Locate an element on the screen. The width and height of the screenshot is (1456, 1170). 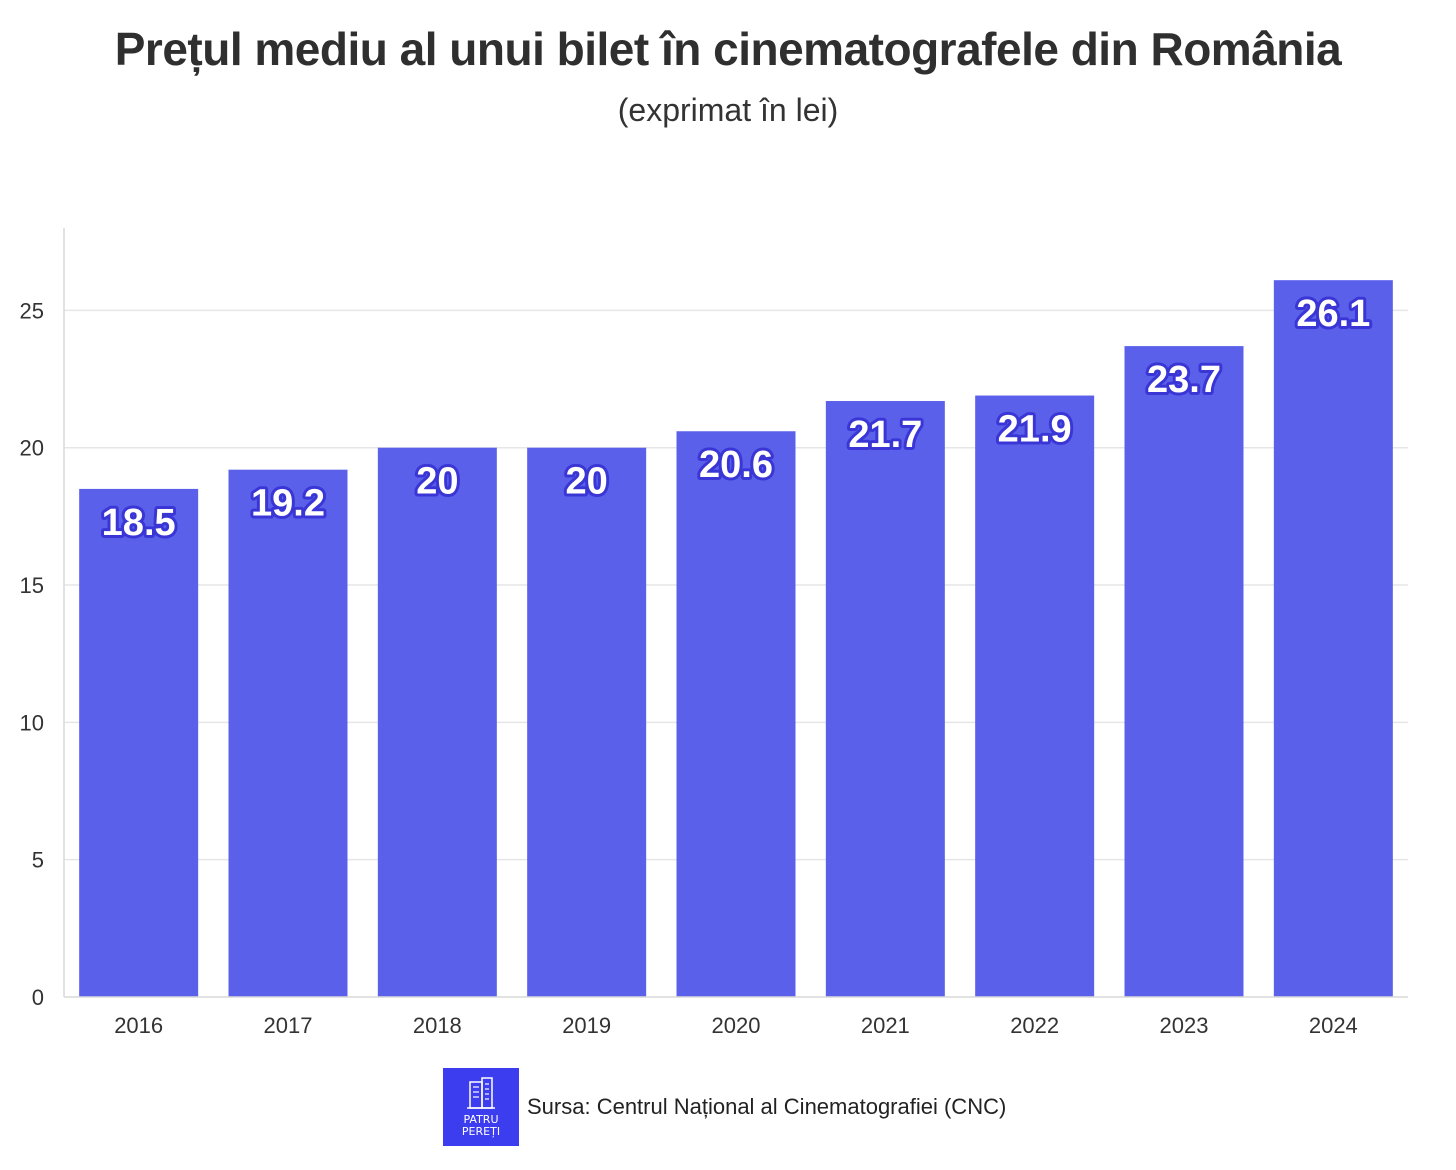
data-label-2017: 19.2 is located at coordinates (288, 504).